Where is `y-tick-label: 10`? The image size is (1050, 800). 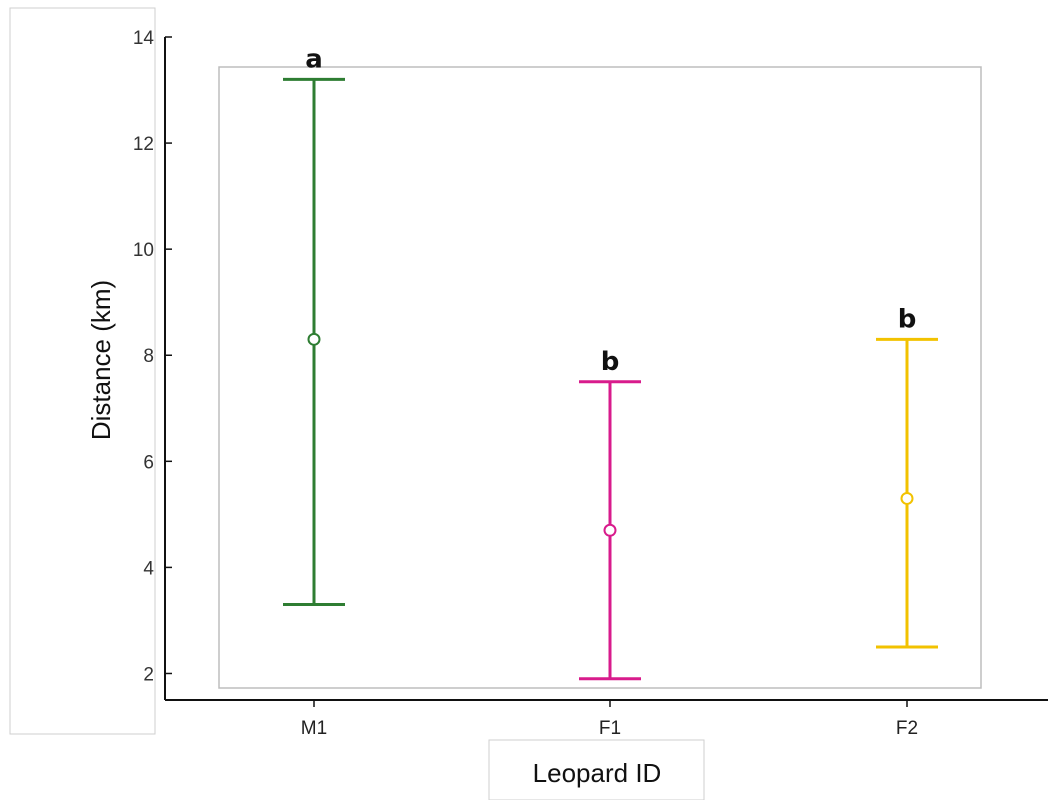 y-tick-label: 10 is located at coordinates (143, 250).